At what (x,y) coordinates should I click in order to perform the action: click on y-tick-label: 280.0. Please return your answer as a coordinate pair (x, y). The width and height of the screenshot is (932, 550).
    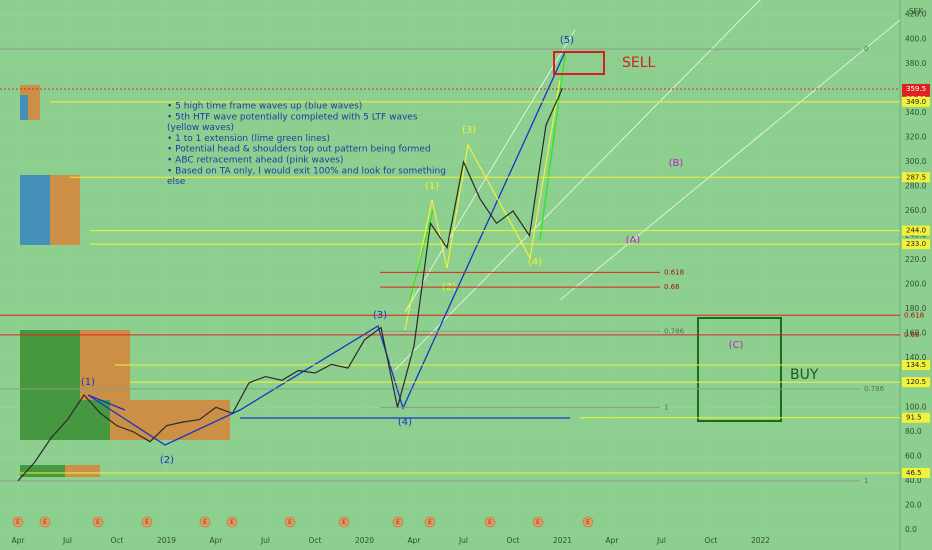
    Looking at the image, I should click on (916, 185).